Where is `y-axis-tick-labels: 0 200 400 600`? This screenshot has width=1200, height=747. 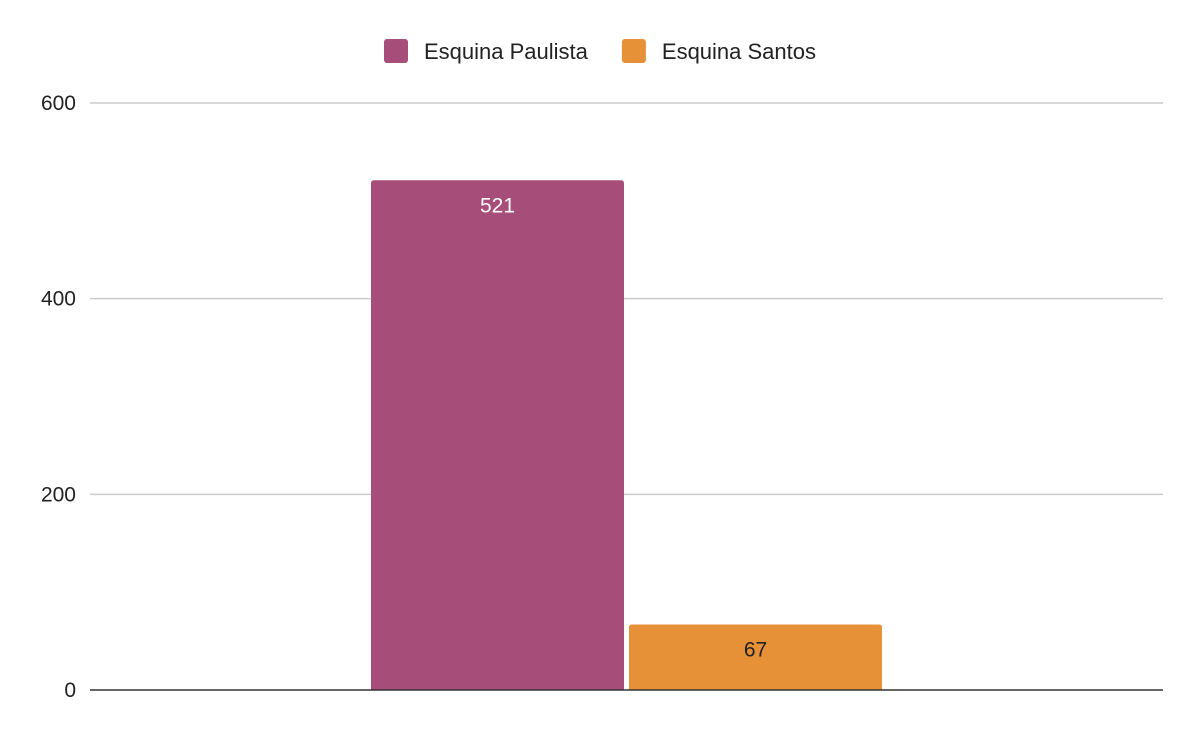 y-axis-tick-labels: 0 200 400 600 is located at coordinates (58, 397).